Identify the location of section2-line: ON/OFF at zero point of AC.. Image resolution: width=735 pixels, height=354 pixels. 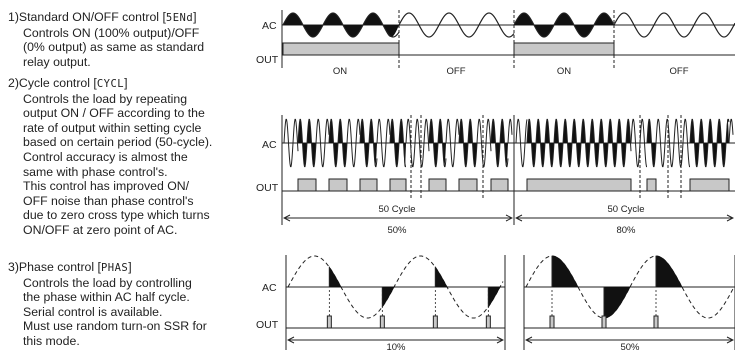
(100, 229).